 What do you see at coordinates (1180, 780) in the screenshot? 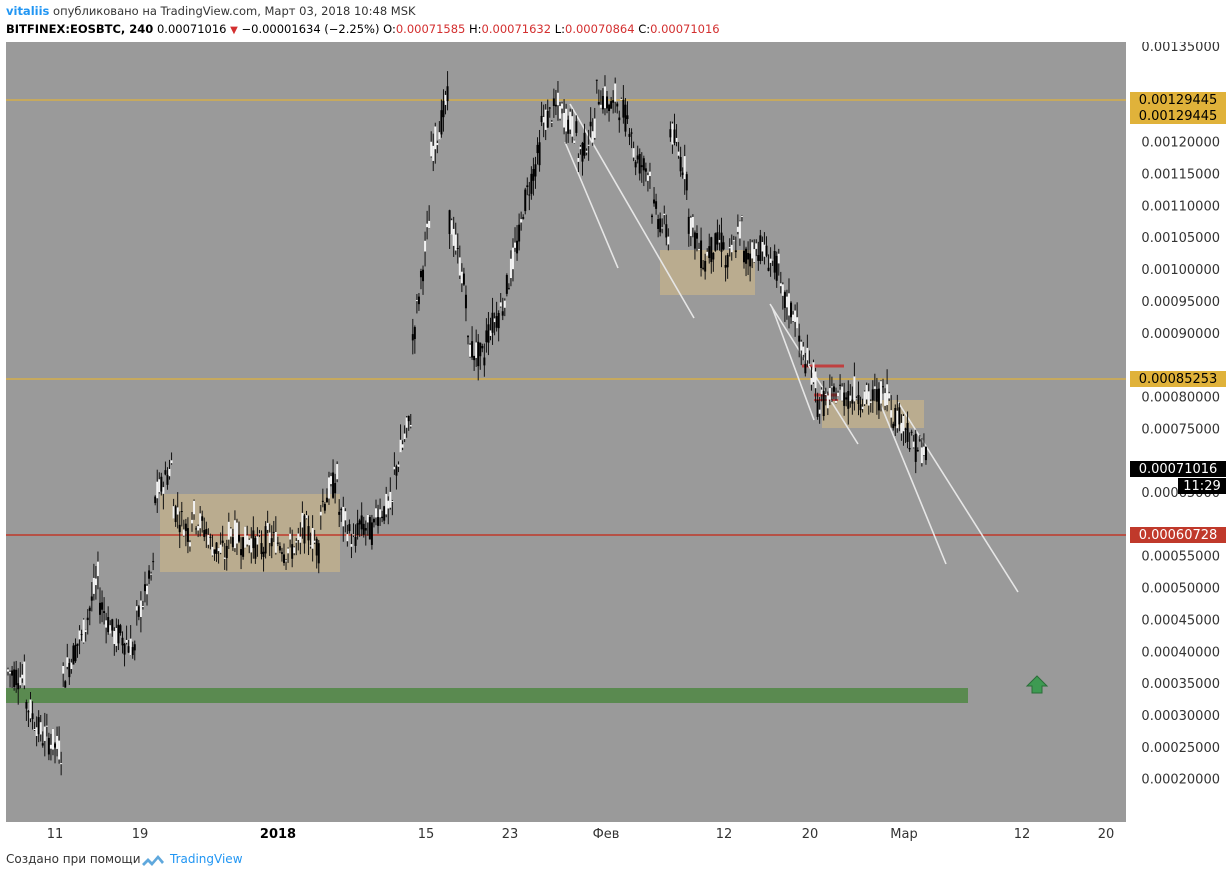
I see `price-tick-19: 0.00020000` at bounding box center [1180, 780].